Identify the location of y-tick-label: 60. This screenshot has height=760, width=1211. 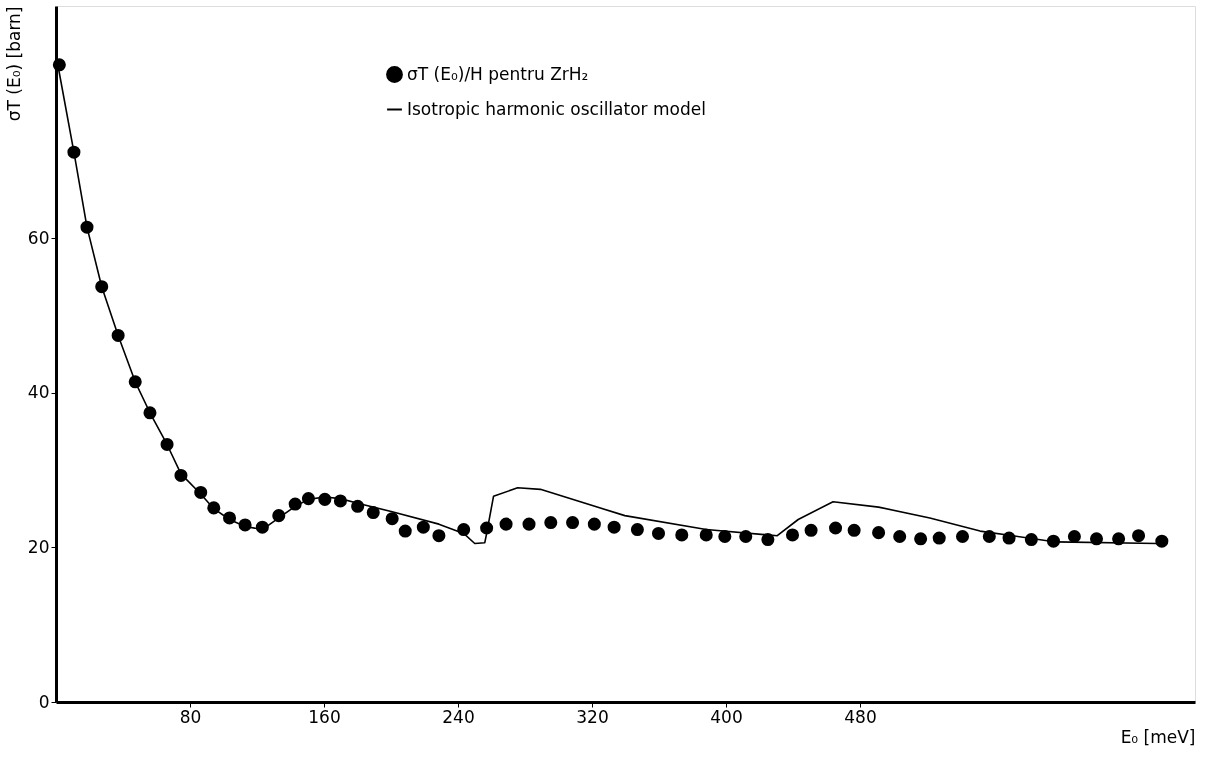
(38, 237).